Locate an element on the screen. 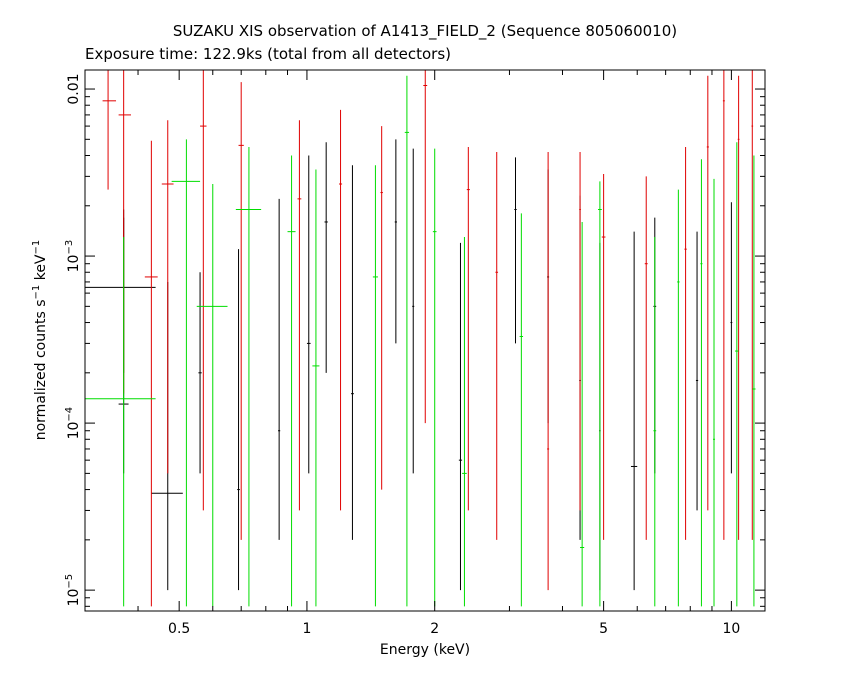 Image resolution: width=850 pixels, height=680 pixels. y-tick-label: 10−5 is located at coordinates (73, 590).